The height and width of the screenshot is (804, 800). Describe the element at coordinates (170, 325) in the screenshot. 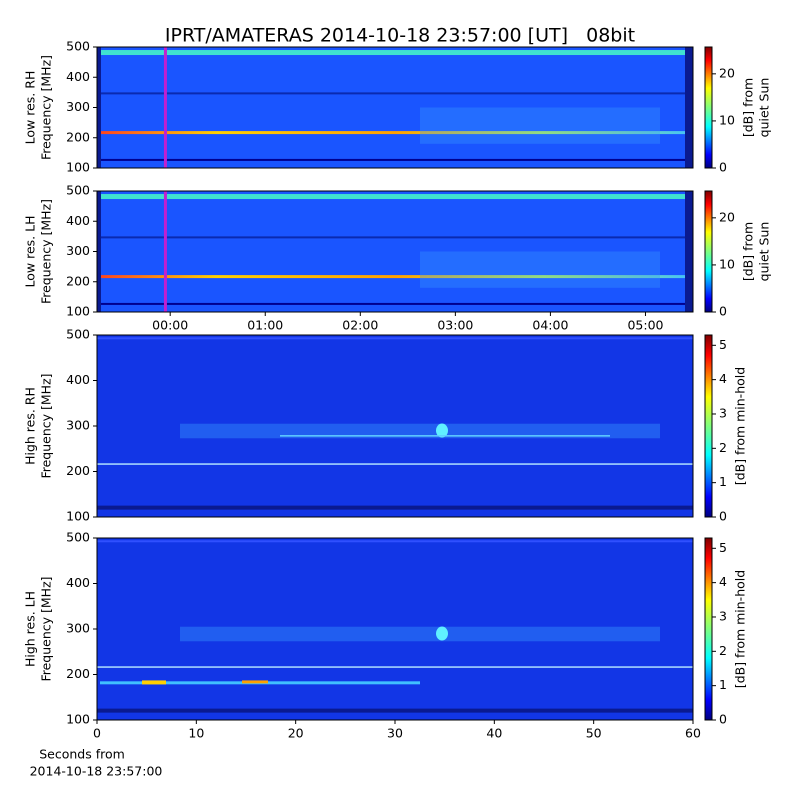

I see `x-tick-label: 00:00` at that location.